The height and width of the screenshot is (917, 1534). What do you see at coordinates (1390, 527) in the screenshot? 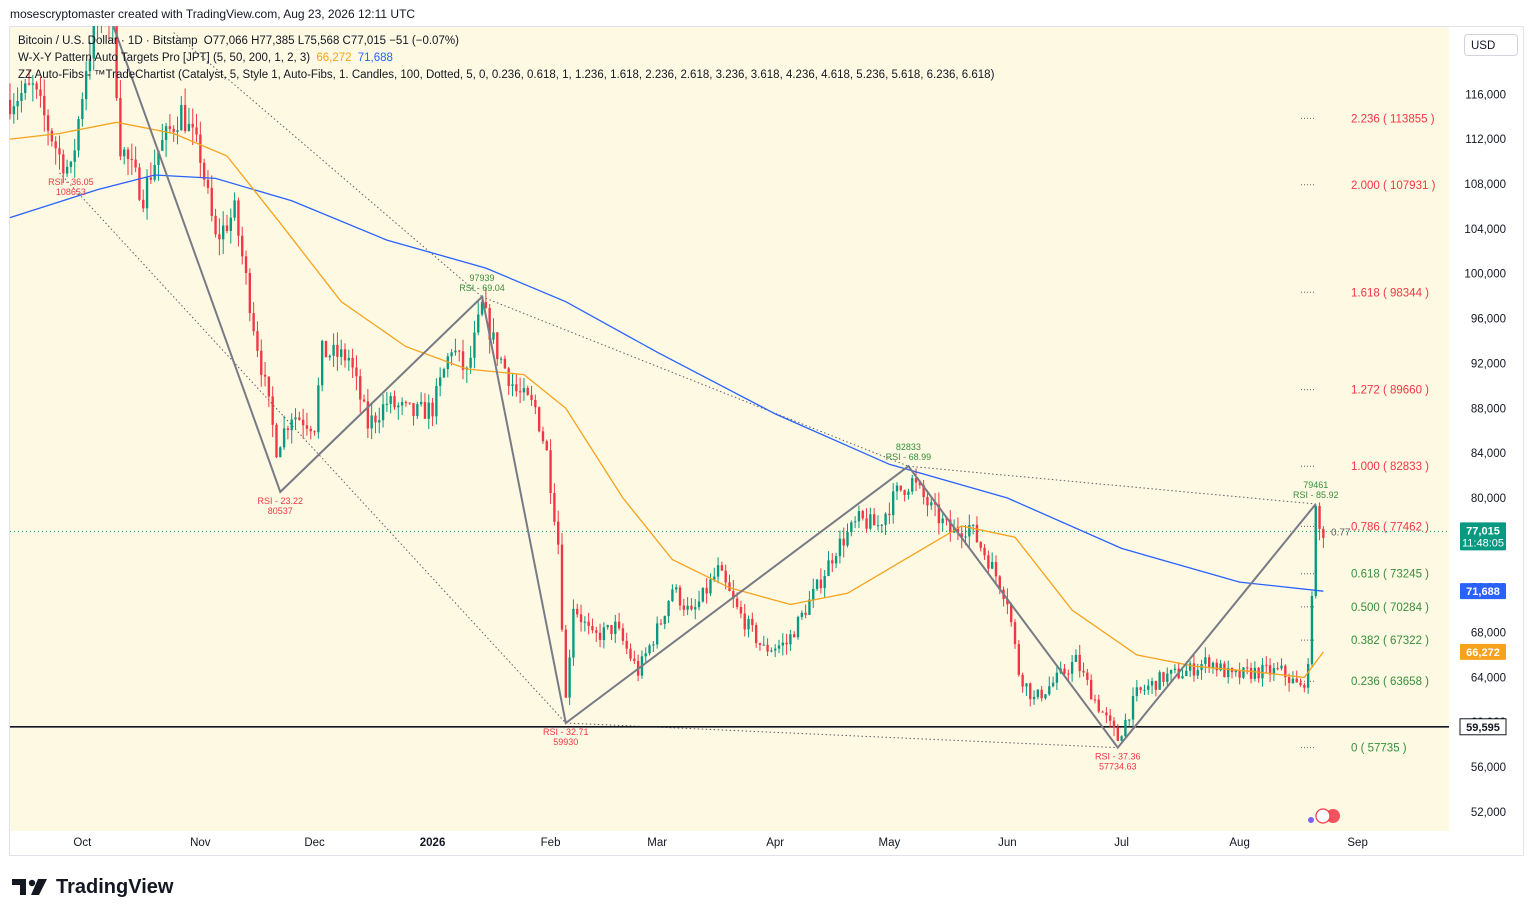
I see `fib-level-label: 0.786 ( 77462 )` at bounding box center [1390, 527].